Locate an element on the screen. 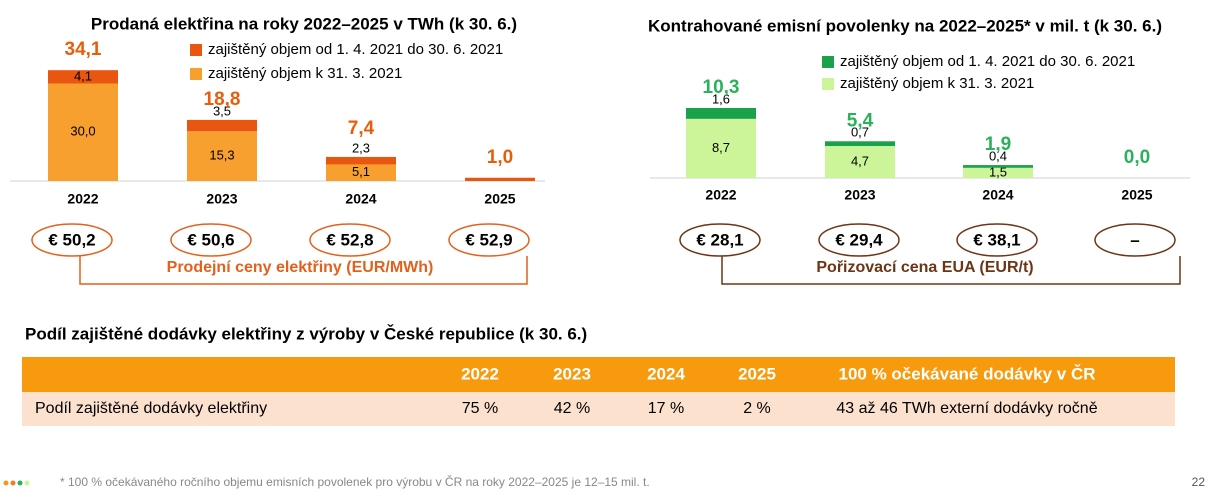  segment-label: 1,6 is located at coordinates (721, 98).